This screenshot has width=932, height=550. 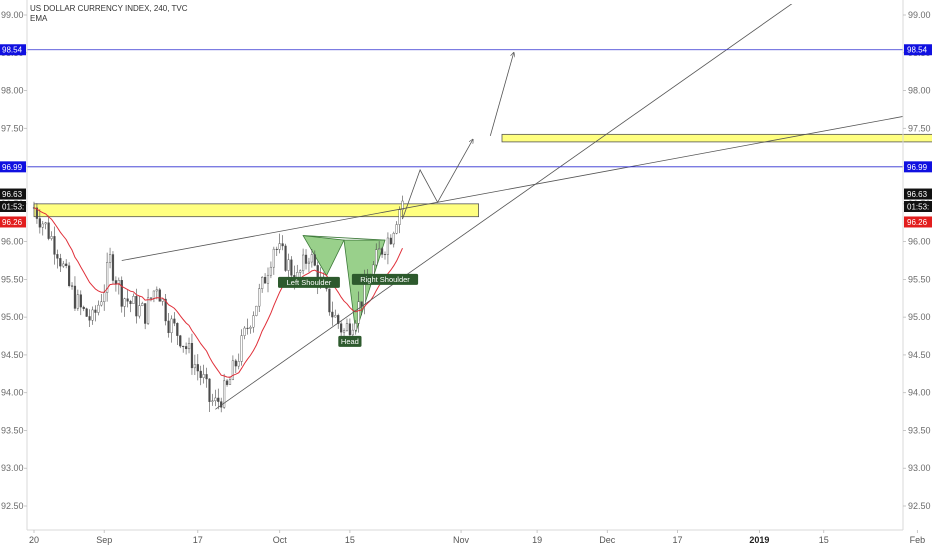 I want to click on price-badge-left-text: 96.26, so click(x=12, y=222).